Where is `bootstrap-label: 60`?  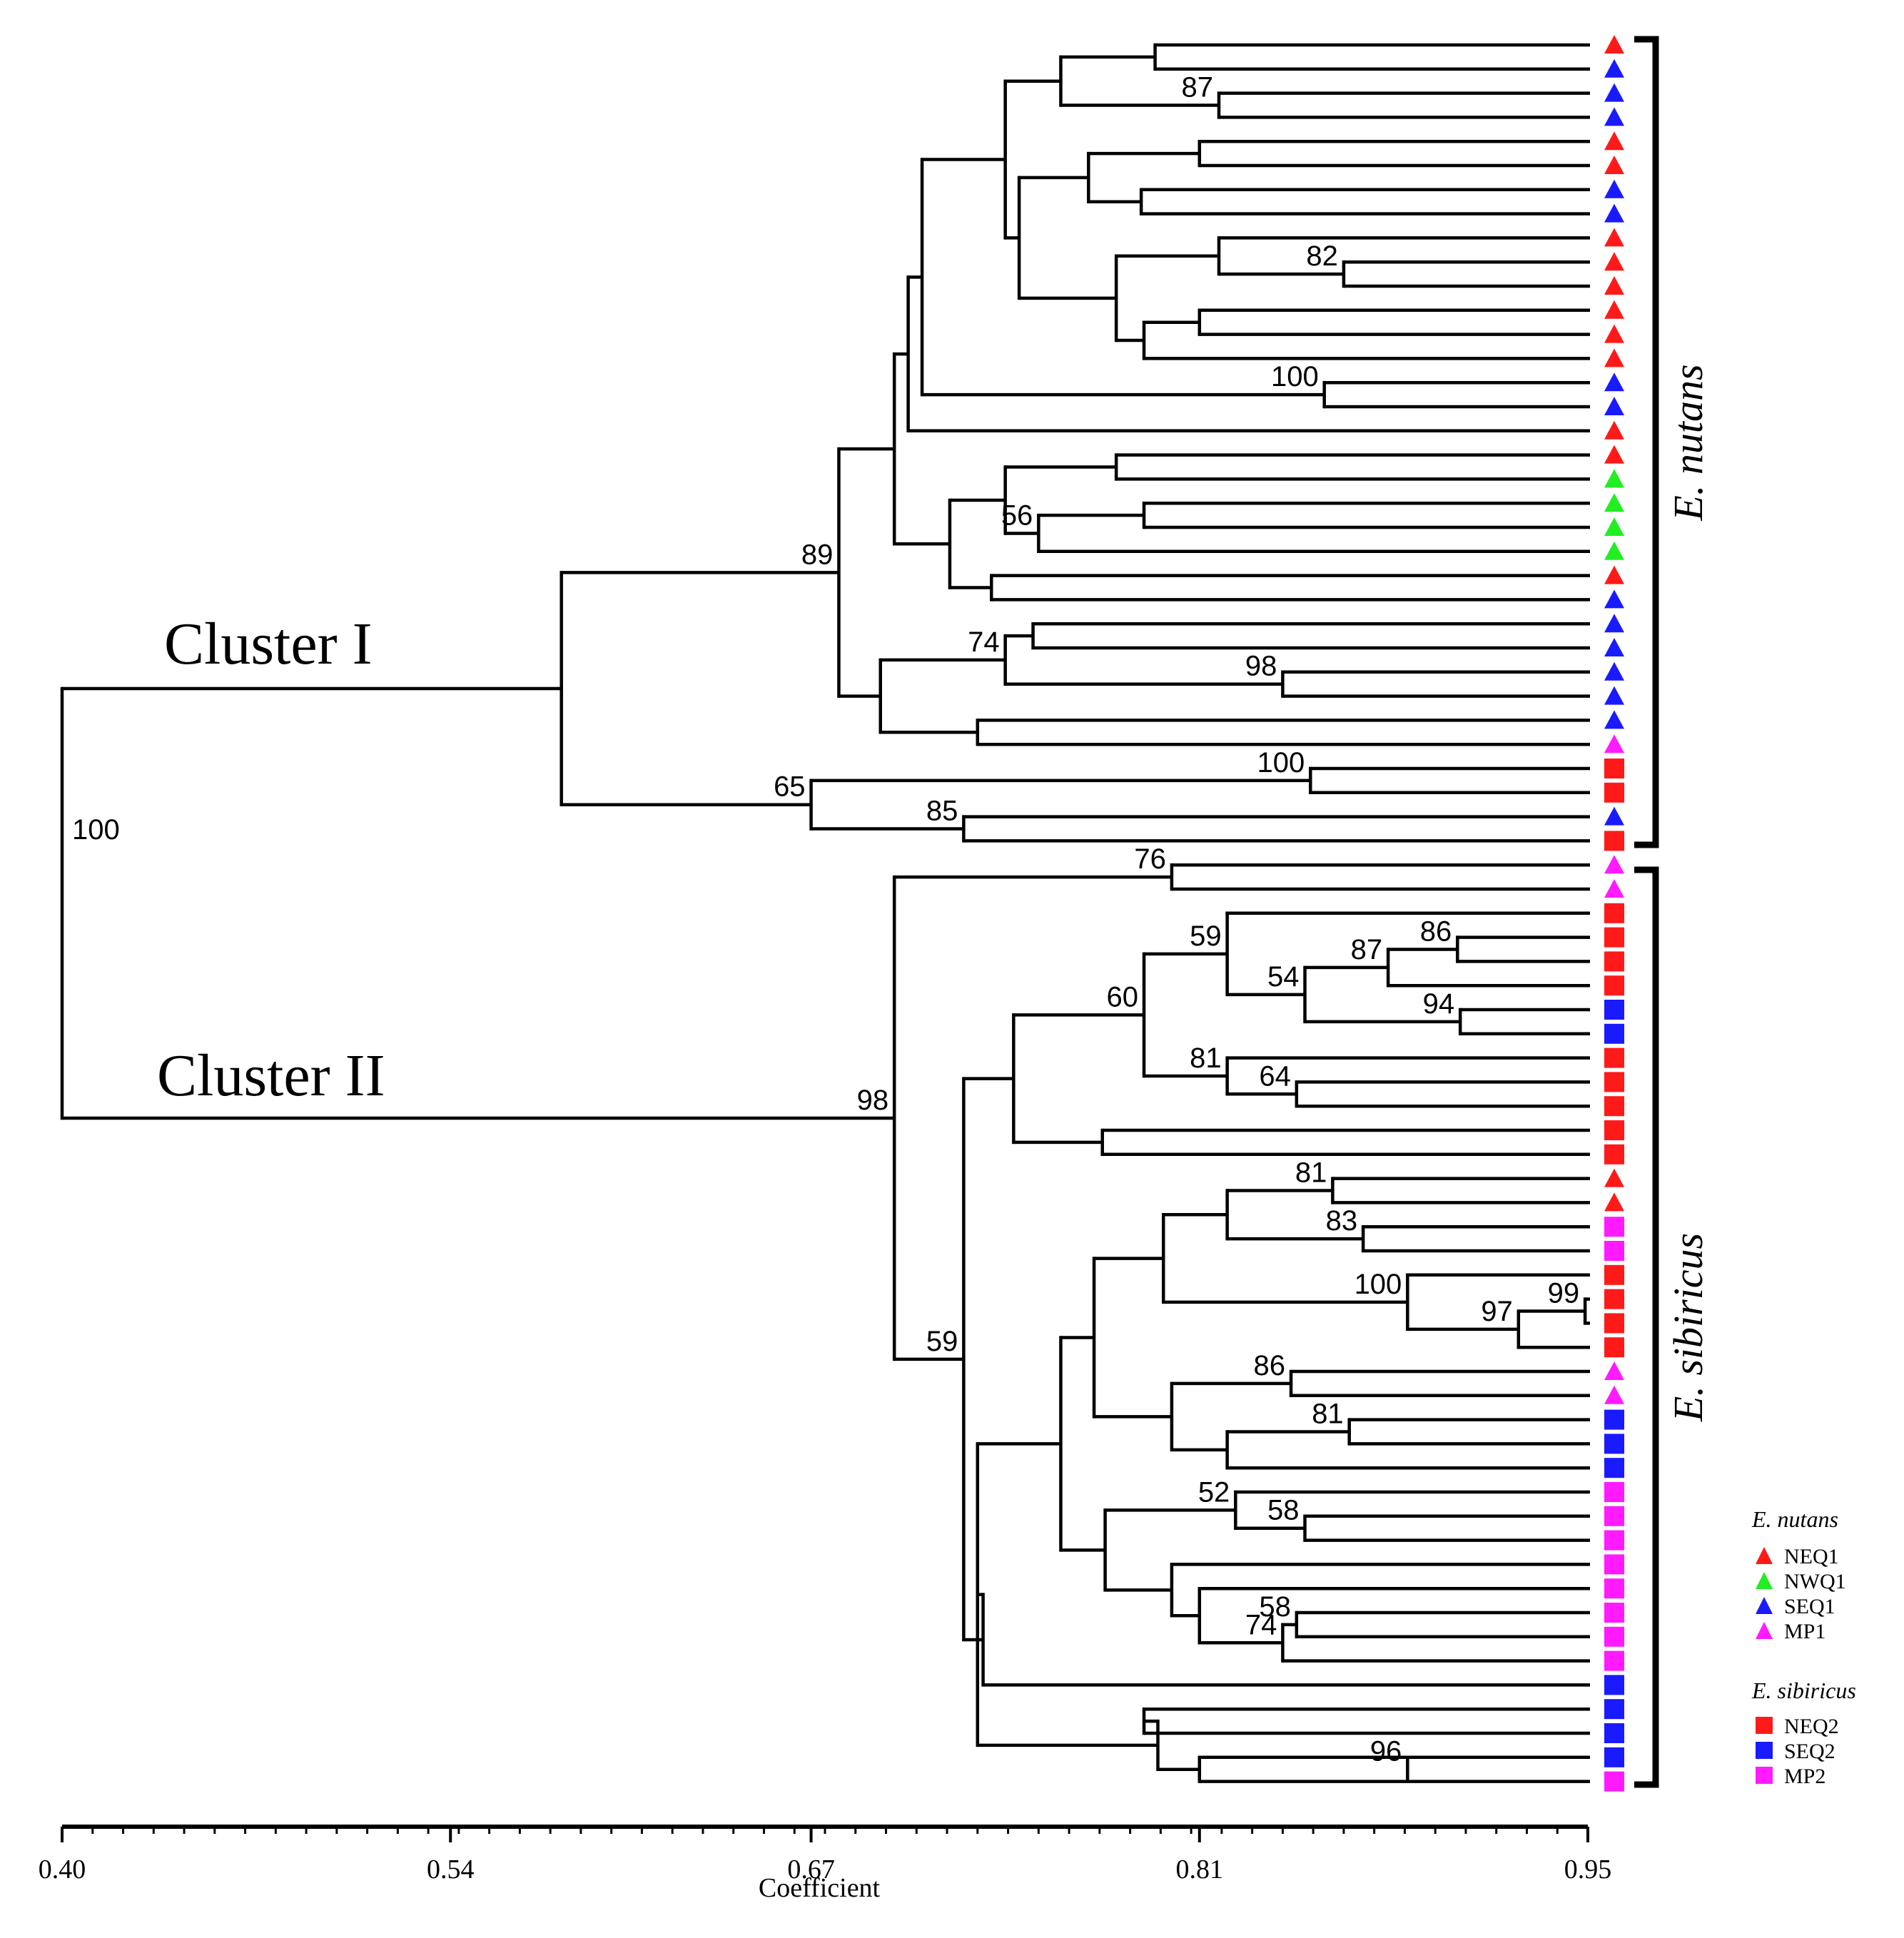 bootstrap-label: 60 is located at coordinates (1123, 997).